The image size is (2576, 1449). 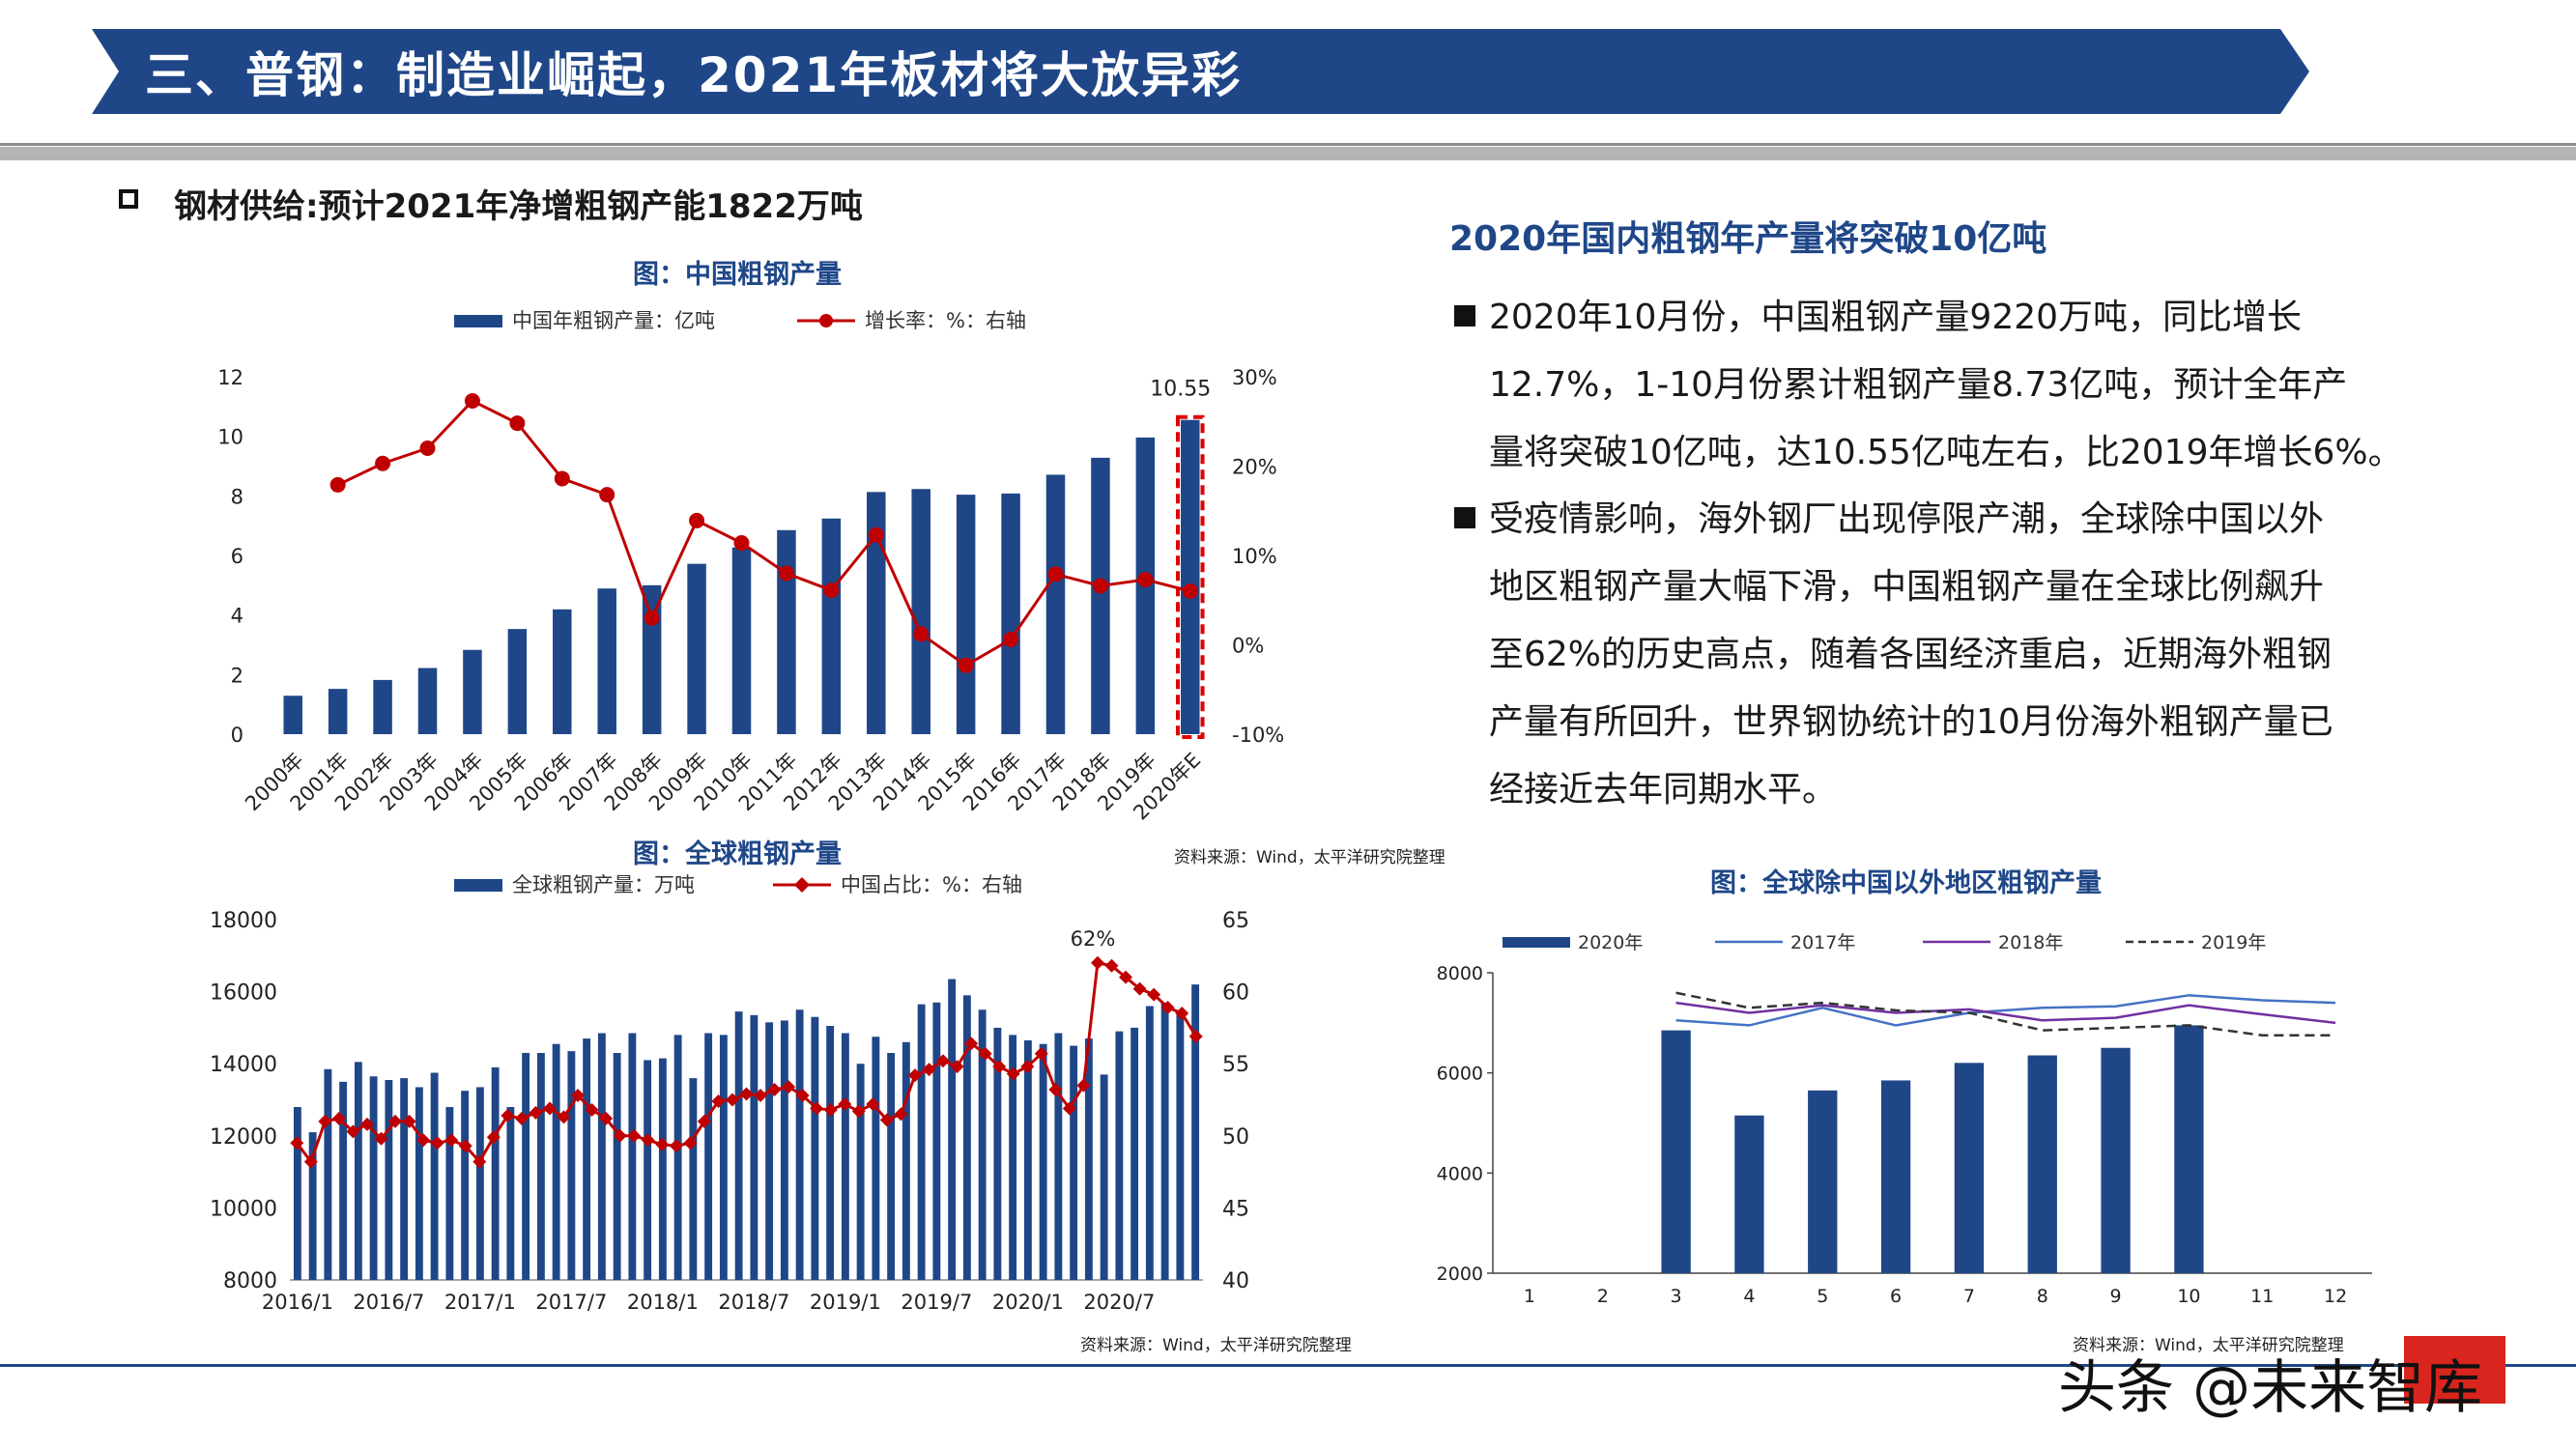 I want to click on chart2-source: 资料来源：Wind，太平洋研究院整理, so click(x=1216, y=1345).